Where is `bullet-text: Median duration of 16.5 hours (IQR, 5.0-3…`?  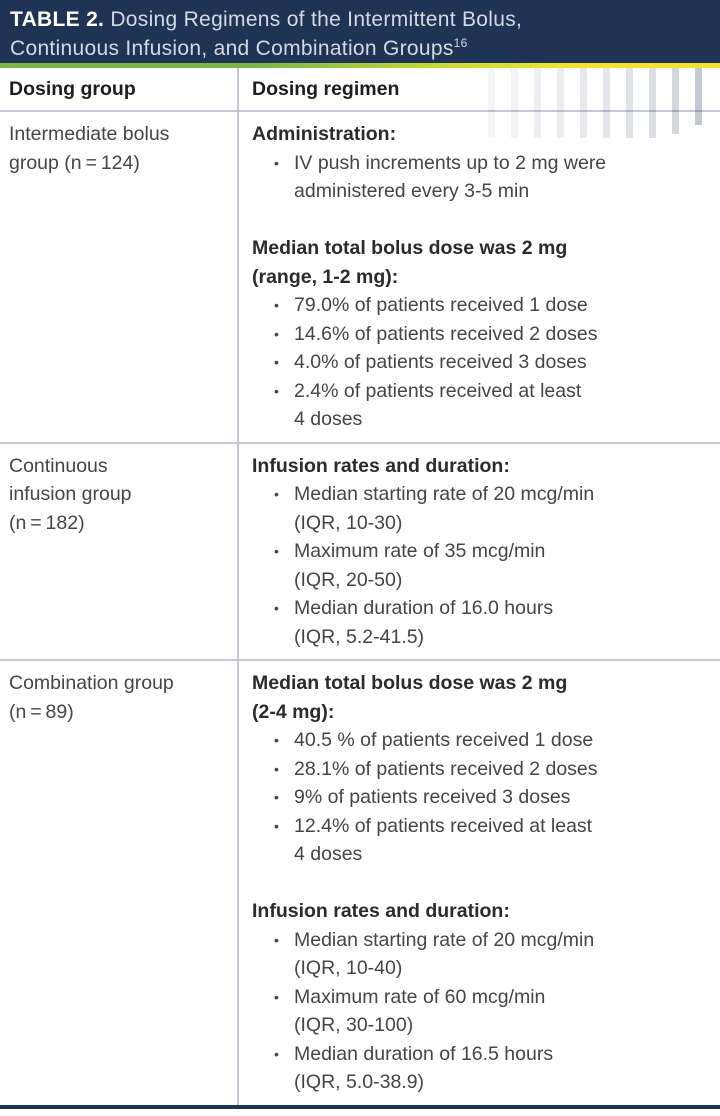 bullet-text: Median duration of 16.5 hours (IQR, 5.0-3… is located at coordinates (504, 1068).